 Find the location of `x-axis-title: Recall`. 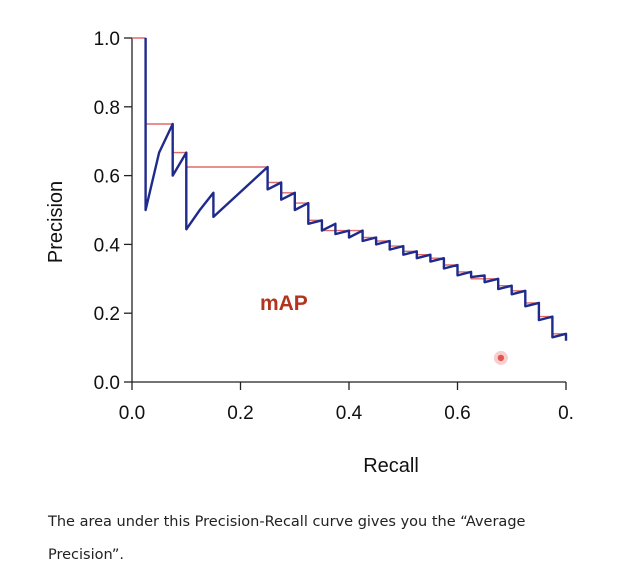

x-axis-title: Recall is located at coordinates (391, 466).